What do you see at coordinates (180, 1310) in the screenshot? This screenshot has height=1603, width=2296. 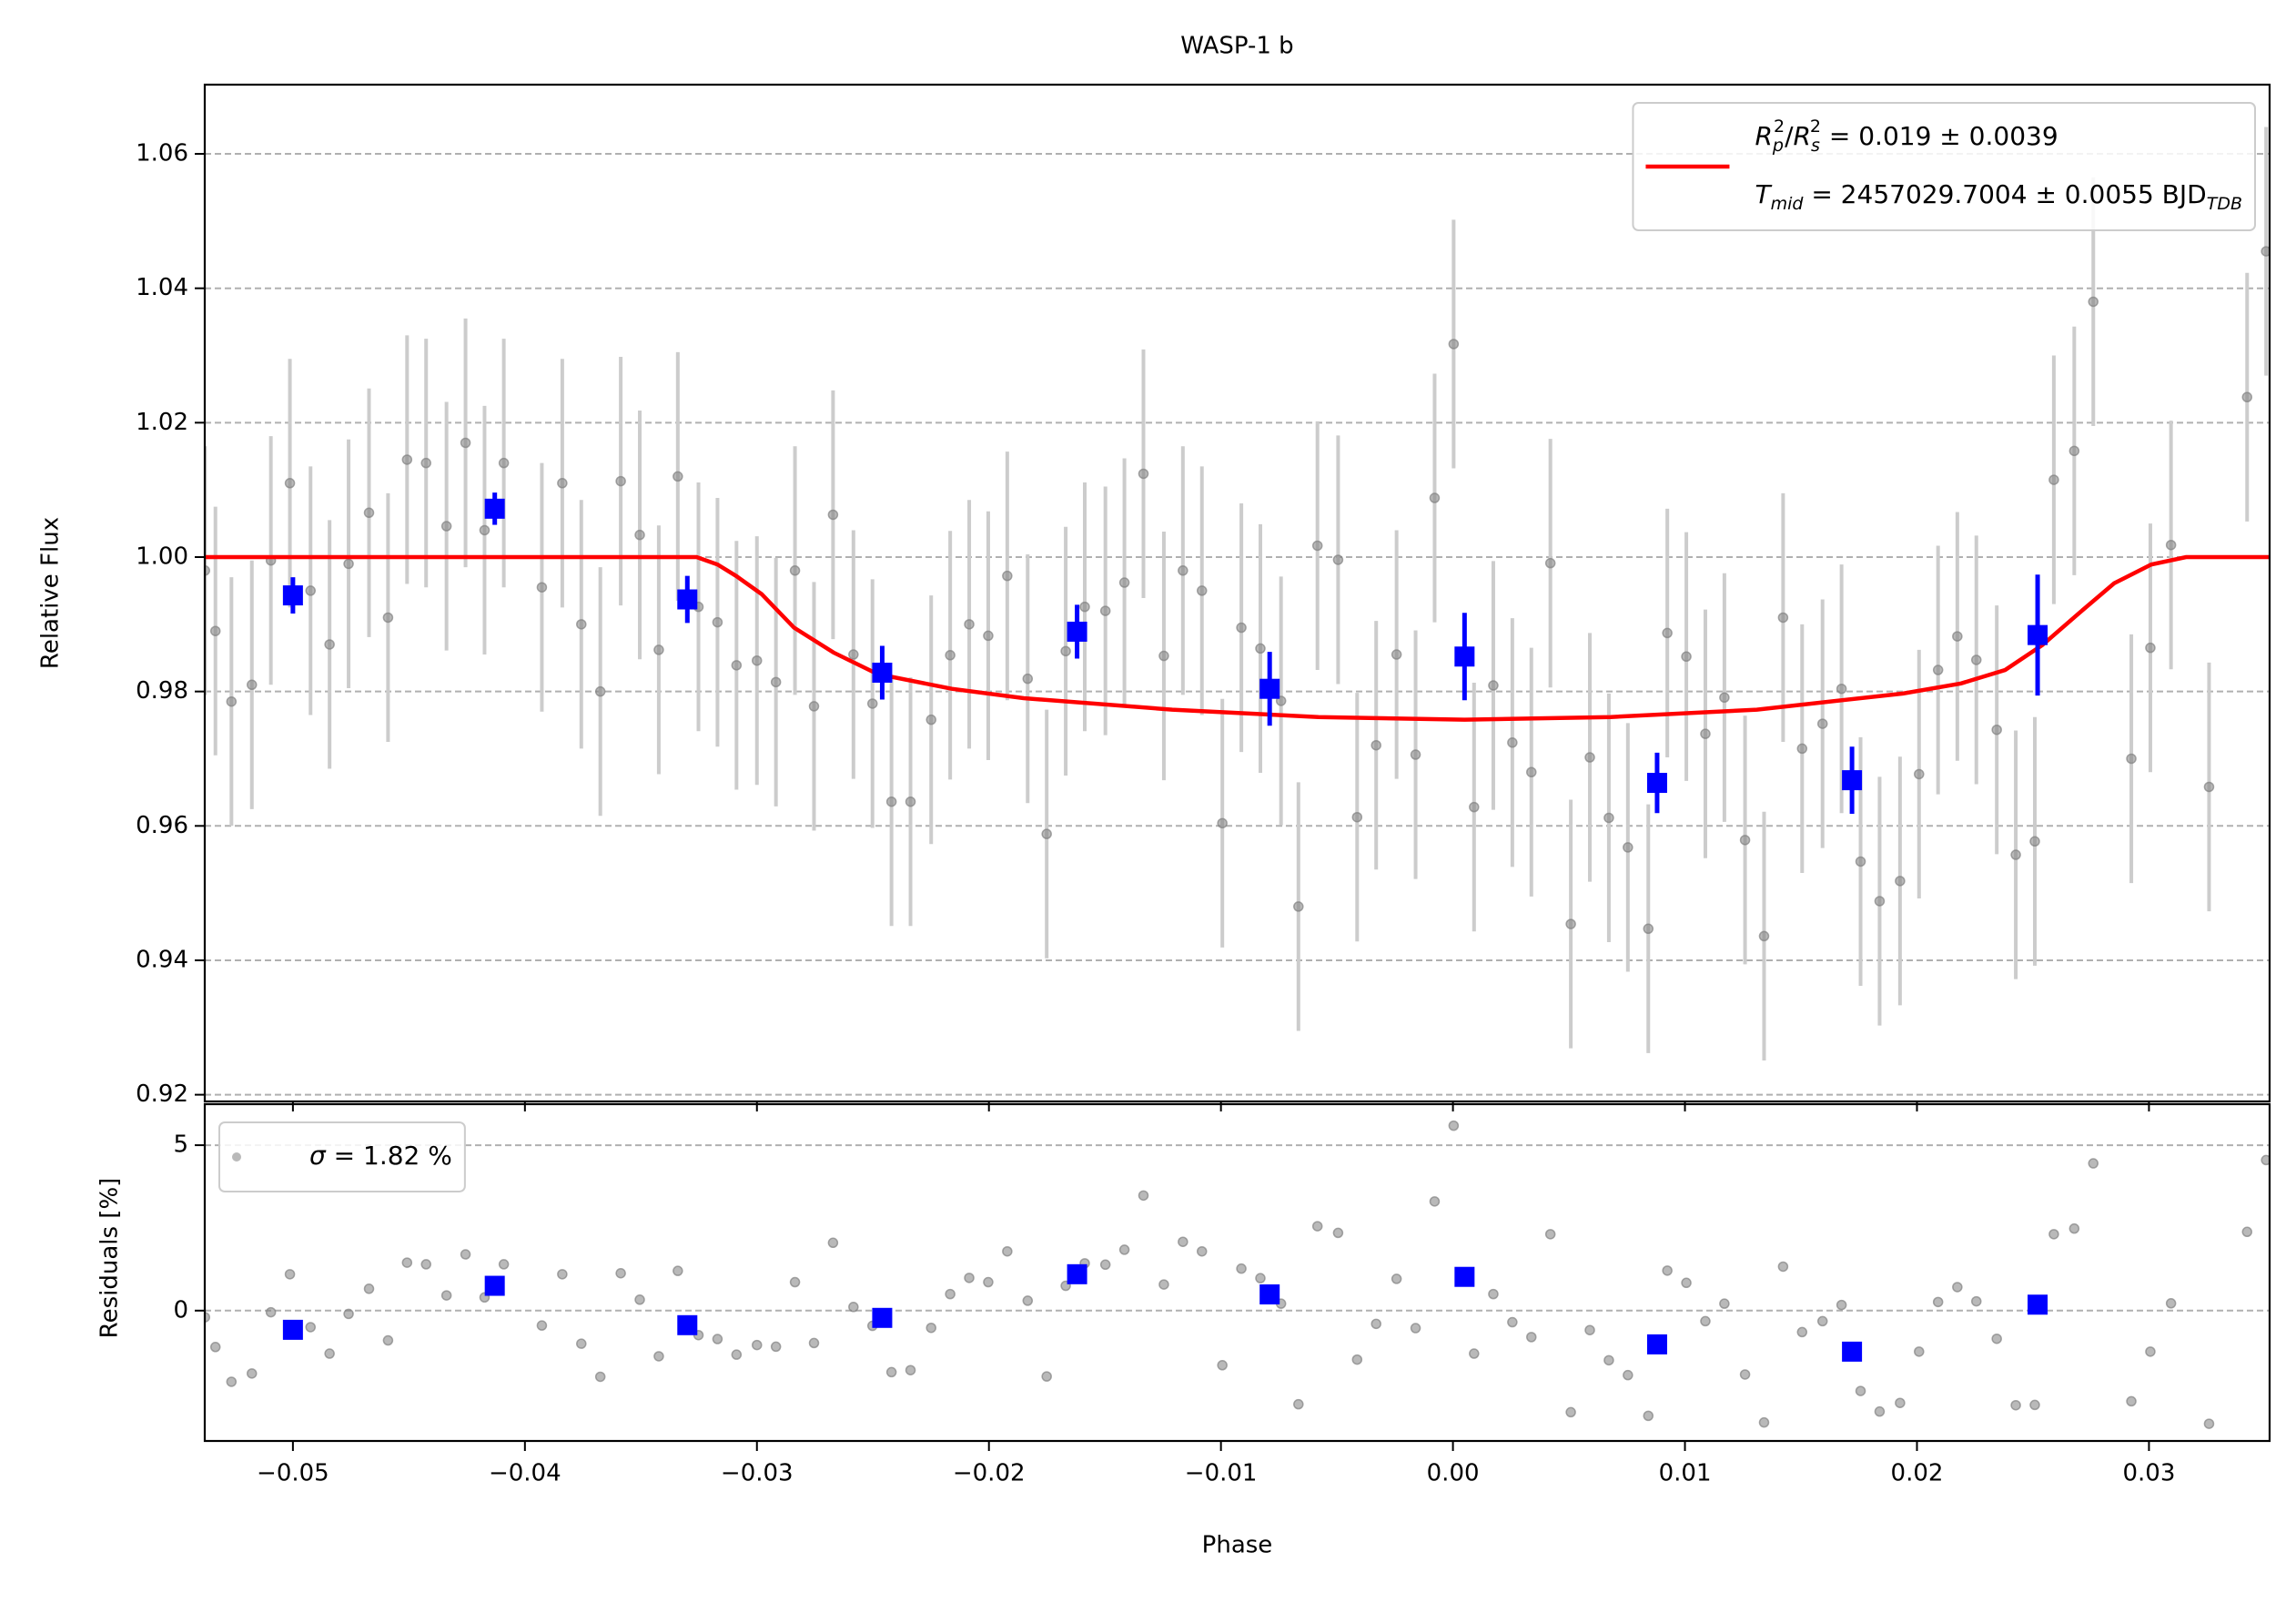 I see `y-tick-label: 0` at bounding box center [180, 1310].